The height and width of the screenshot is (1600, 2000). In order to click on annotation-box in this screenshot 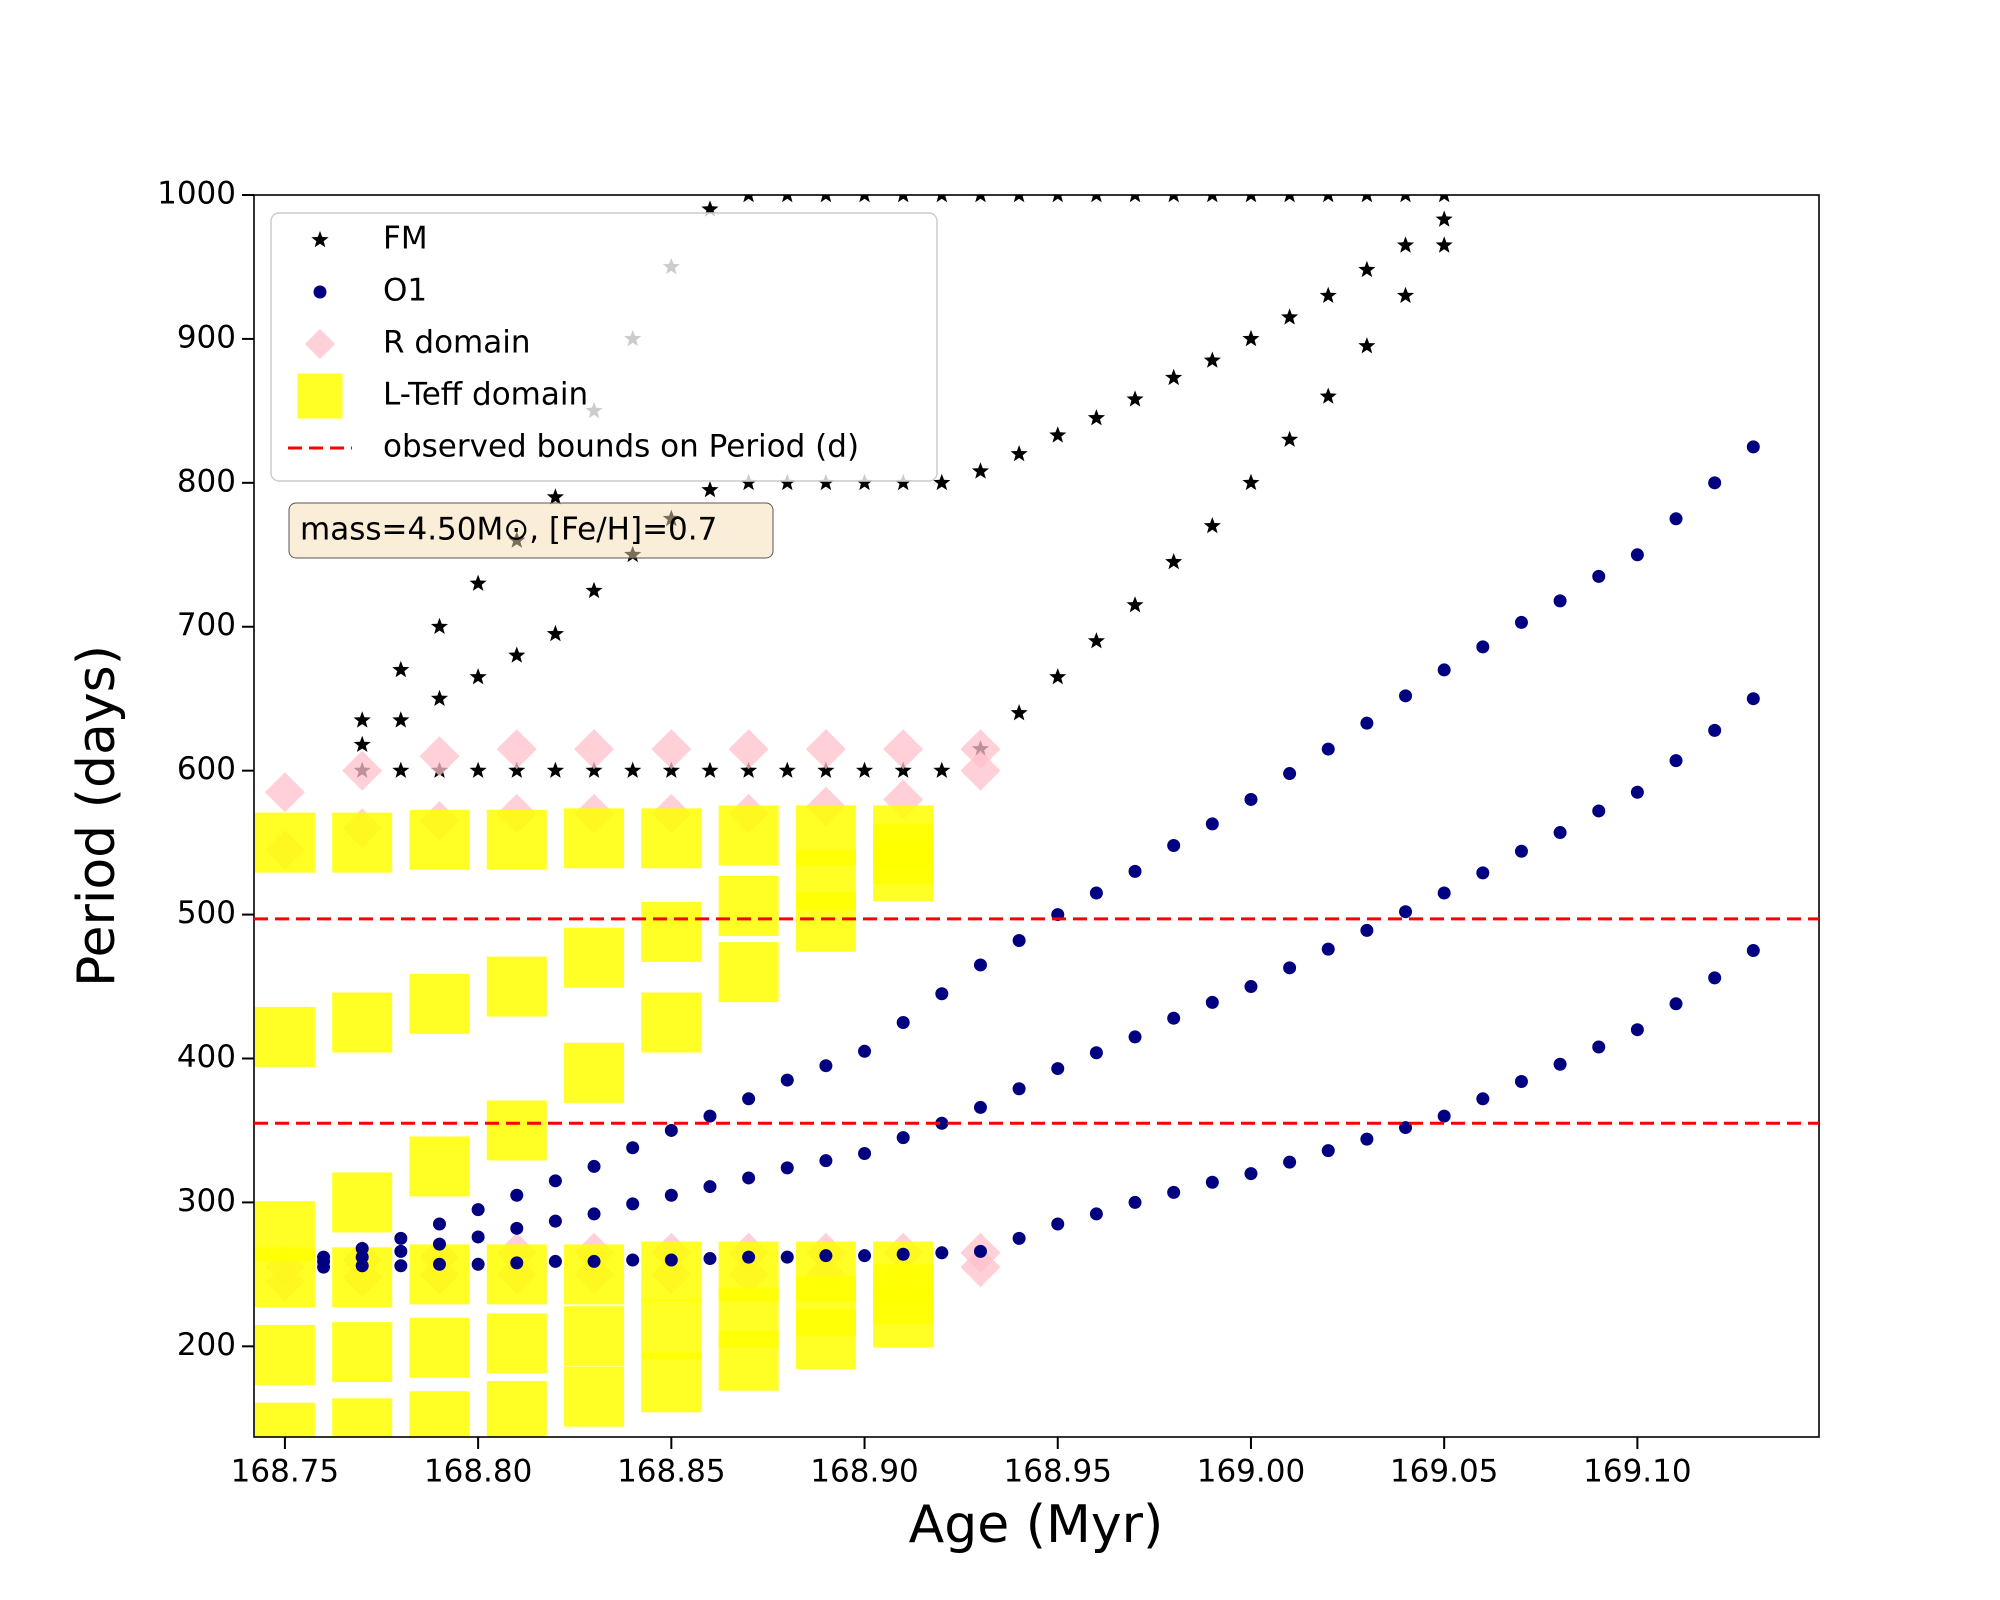, I will do `click(531, 530)`.